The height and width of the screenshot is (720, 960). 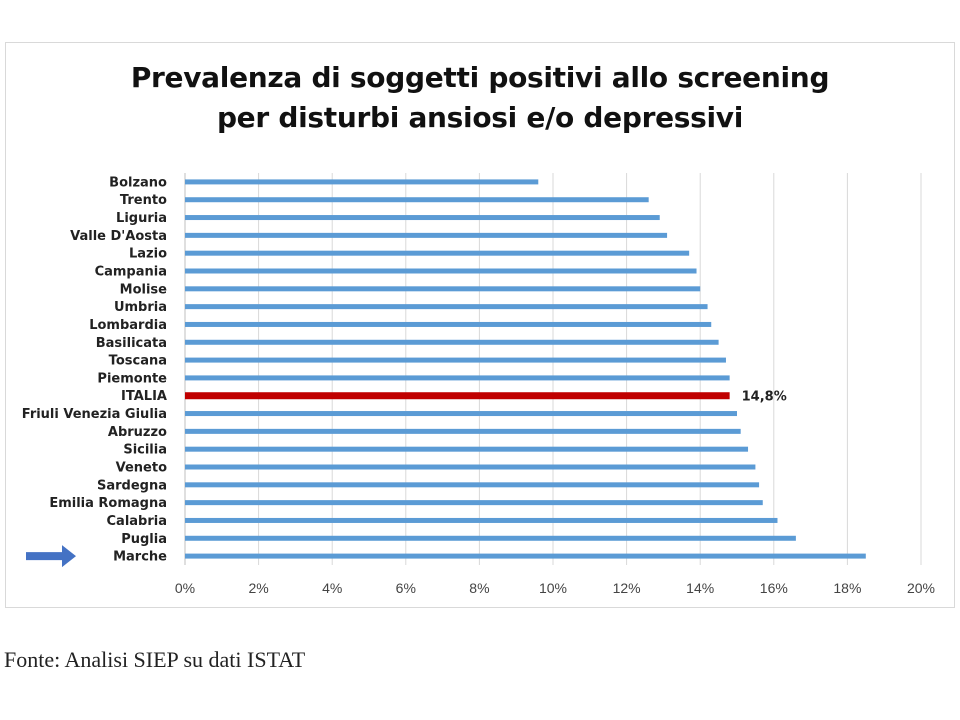 I want to click on category-label: Bolzano, so click(x=138, y=182).